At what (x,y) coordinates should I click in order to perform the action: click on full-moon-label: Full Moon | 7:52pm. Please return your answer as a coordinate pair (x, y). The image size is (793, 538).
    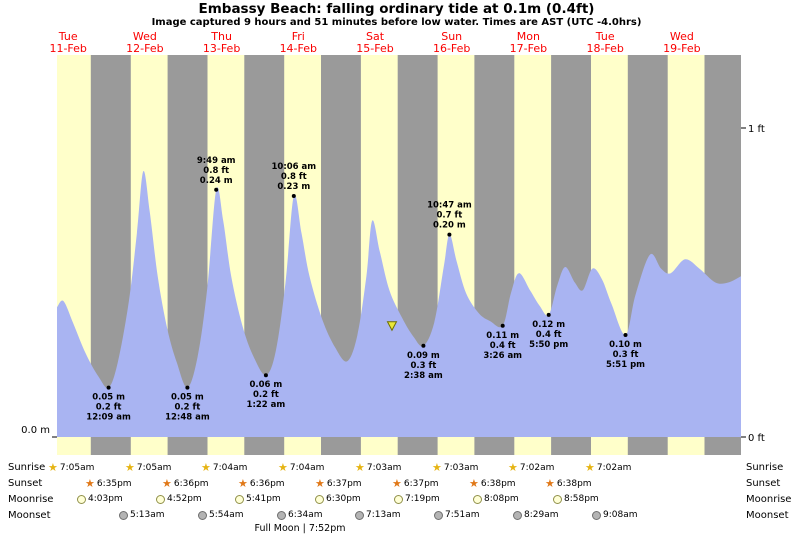
    Looking at the image, I should click on (300, 528).